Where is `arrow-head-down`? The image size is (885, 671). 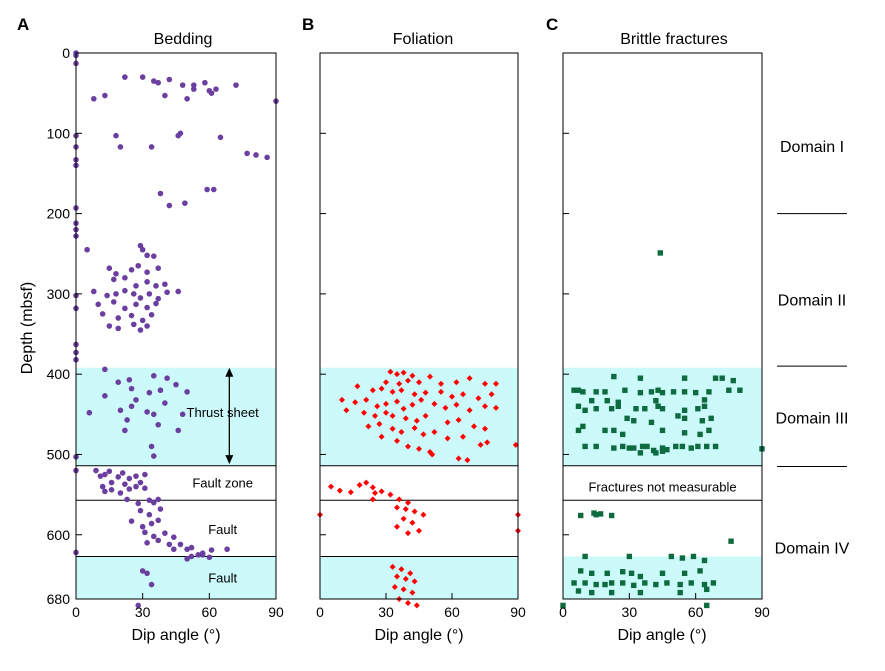
arrow-head-down is located at coordinates (229, 460).